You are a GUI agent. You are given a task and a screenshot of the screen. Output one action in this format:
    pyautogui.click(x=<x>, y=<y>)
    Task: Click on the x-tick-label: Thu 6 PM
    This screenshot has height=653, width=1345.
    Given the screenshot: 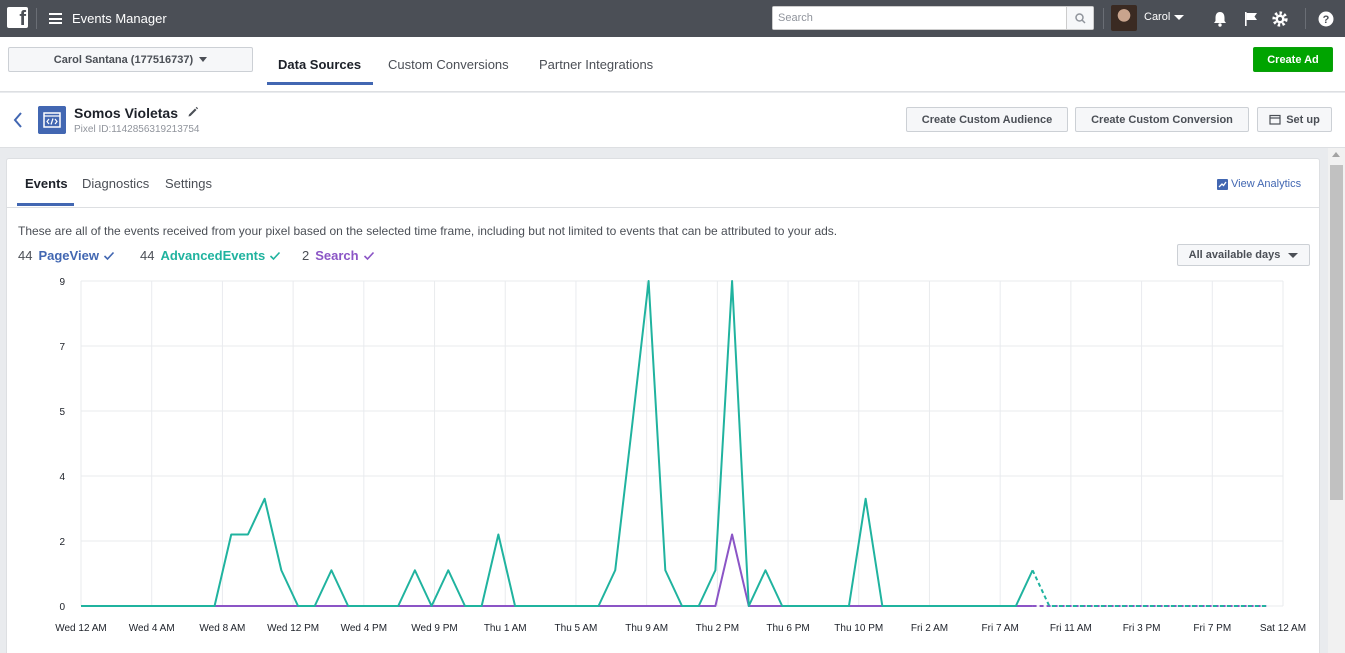 What is the action you would take?
    pyautogui.click(x=787, y=628)
    